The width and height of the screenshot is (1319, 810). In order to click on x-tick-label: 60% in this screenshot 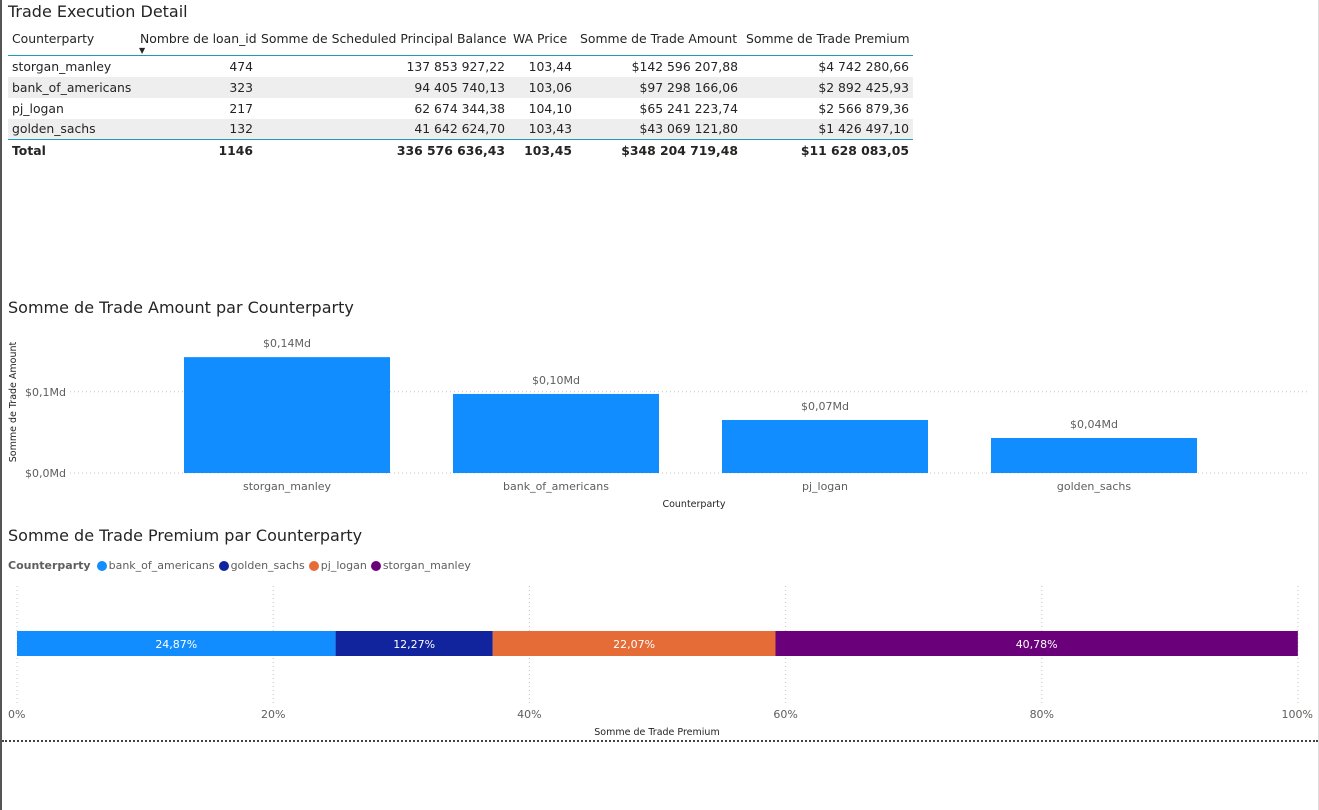, I will do `click(785, 714)`.